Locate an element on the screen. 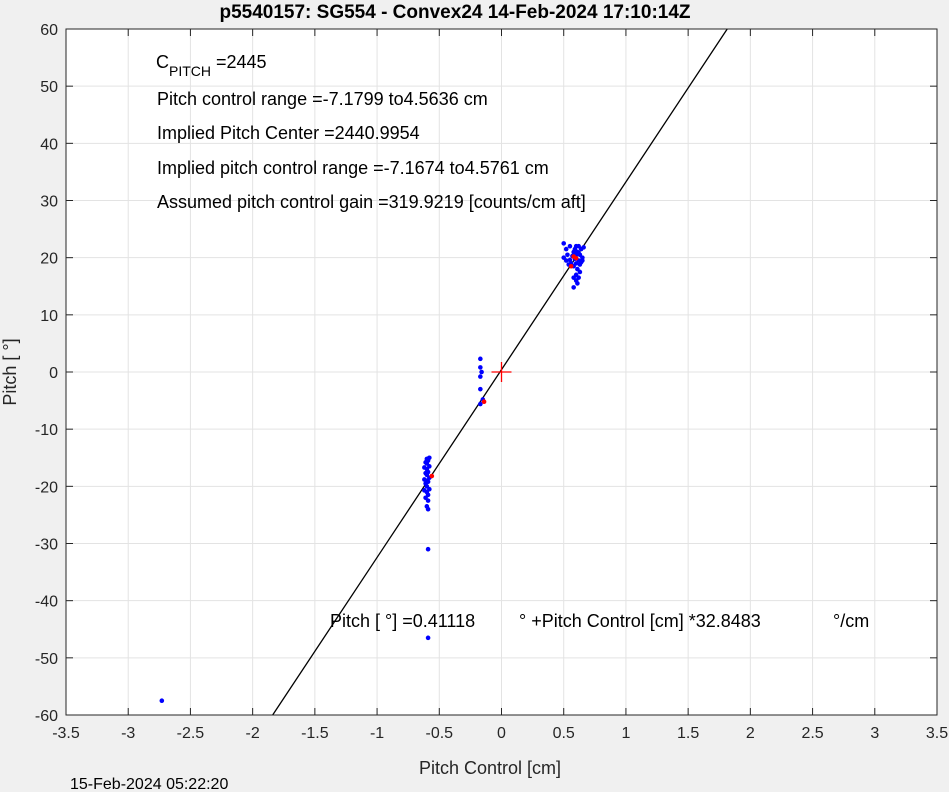  footer-timestamp: 15-Feb-2024 05:22:20 is located at coordinates (149, 784).